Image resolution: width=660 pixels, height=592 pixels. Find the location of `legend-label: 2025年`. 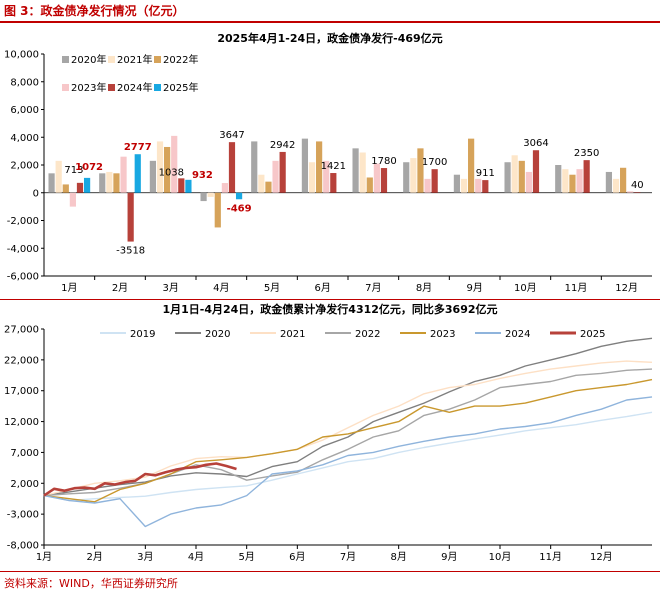

legend-label: 2025年 is located at coordinates (180, 87).